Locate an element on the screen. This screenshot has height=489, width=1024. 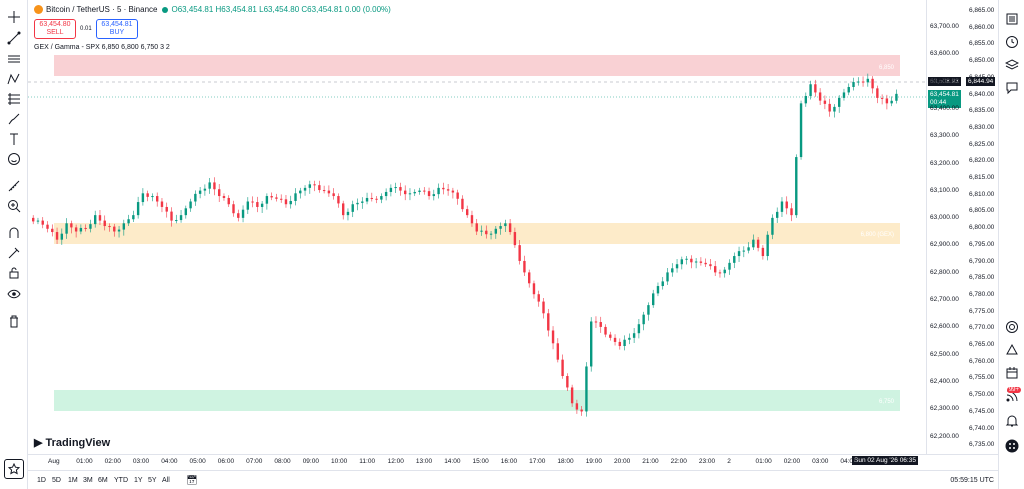
countdown-value: 00:44 is located at coordinates (938, 102).